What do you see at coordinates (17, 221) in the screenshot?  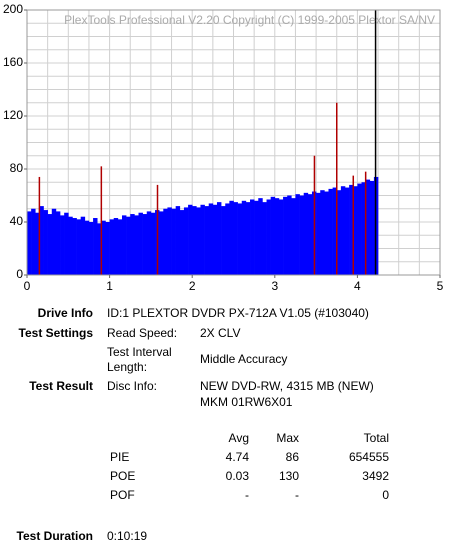 I see `y-tick-label: 40` at bounding box center [17, 221].